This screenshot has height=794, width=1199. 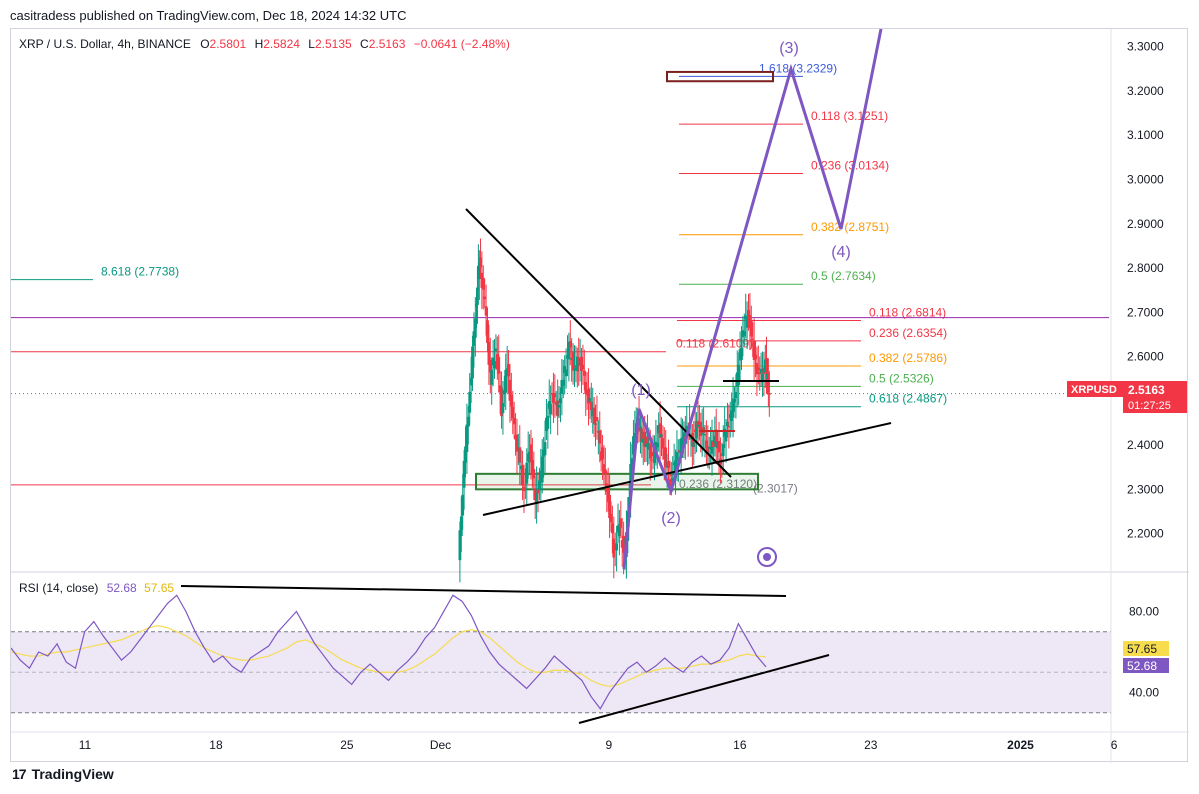 What do you see at coordinates (1144, 611) in the screenshot?
I see `rsi-tick-label: 80.00` at bounding box center [1144, 611].